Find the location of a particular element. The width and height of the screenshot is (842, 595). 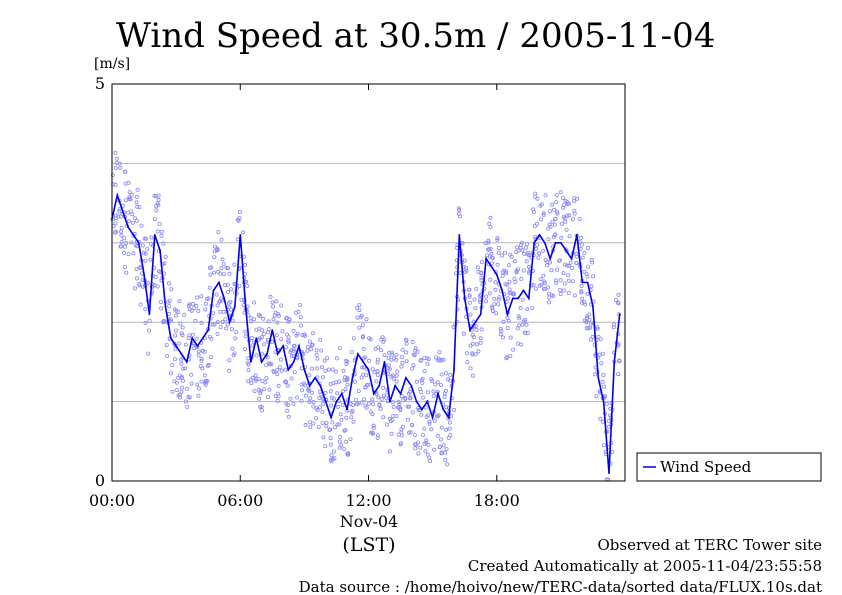

legend-box is located at coordinates (729, 467).